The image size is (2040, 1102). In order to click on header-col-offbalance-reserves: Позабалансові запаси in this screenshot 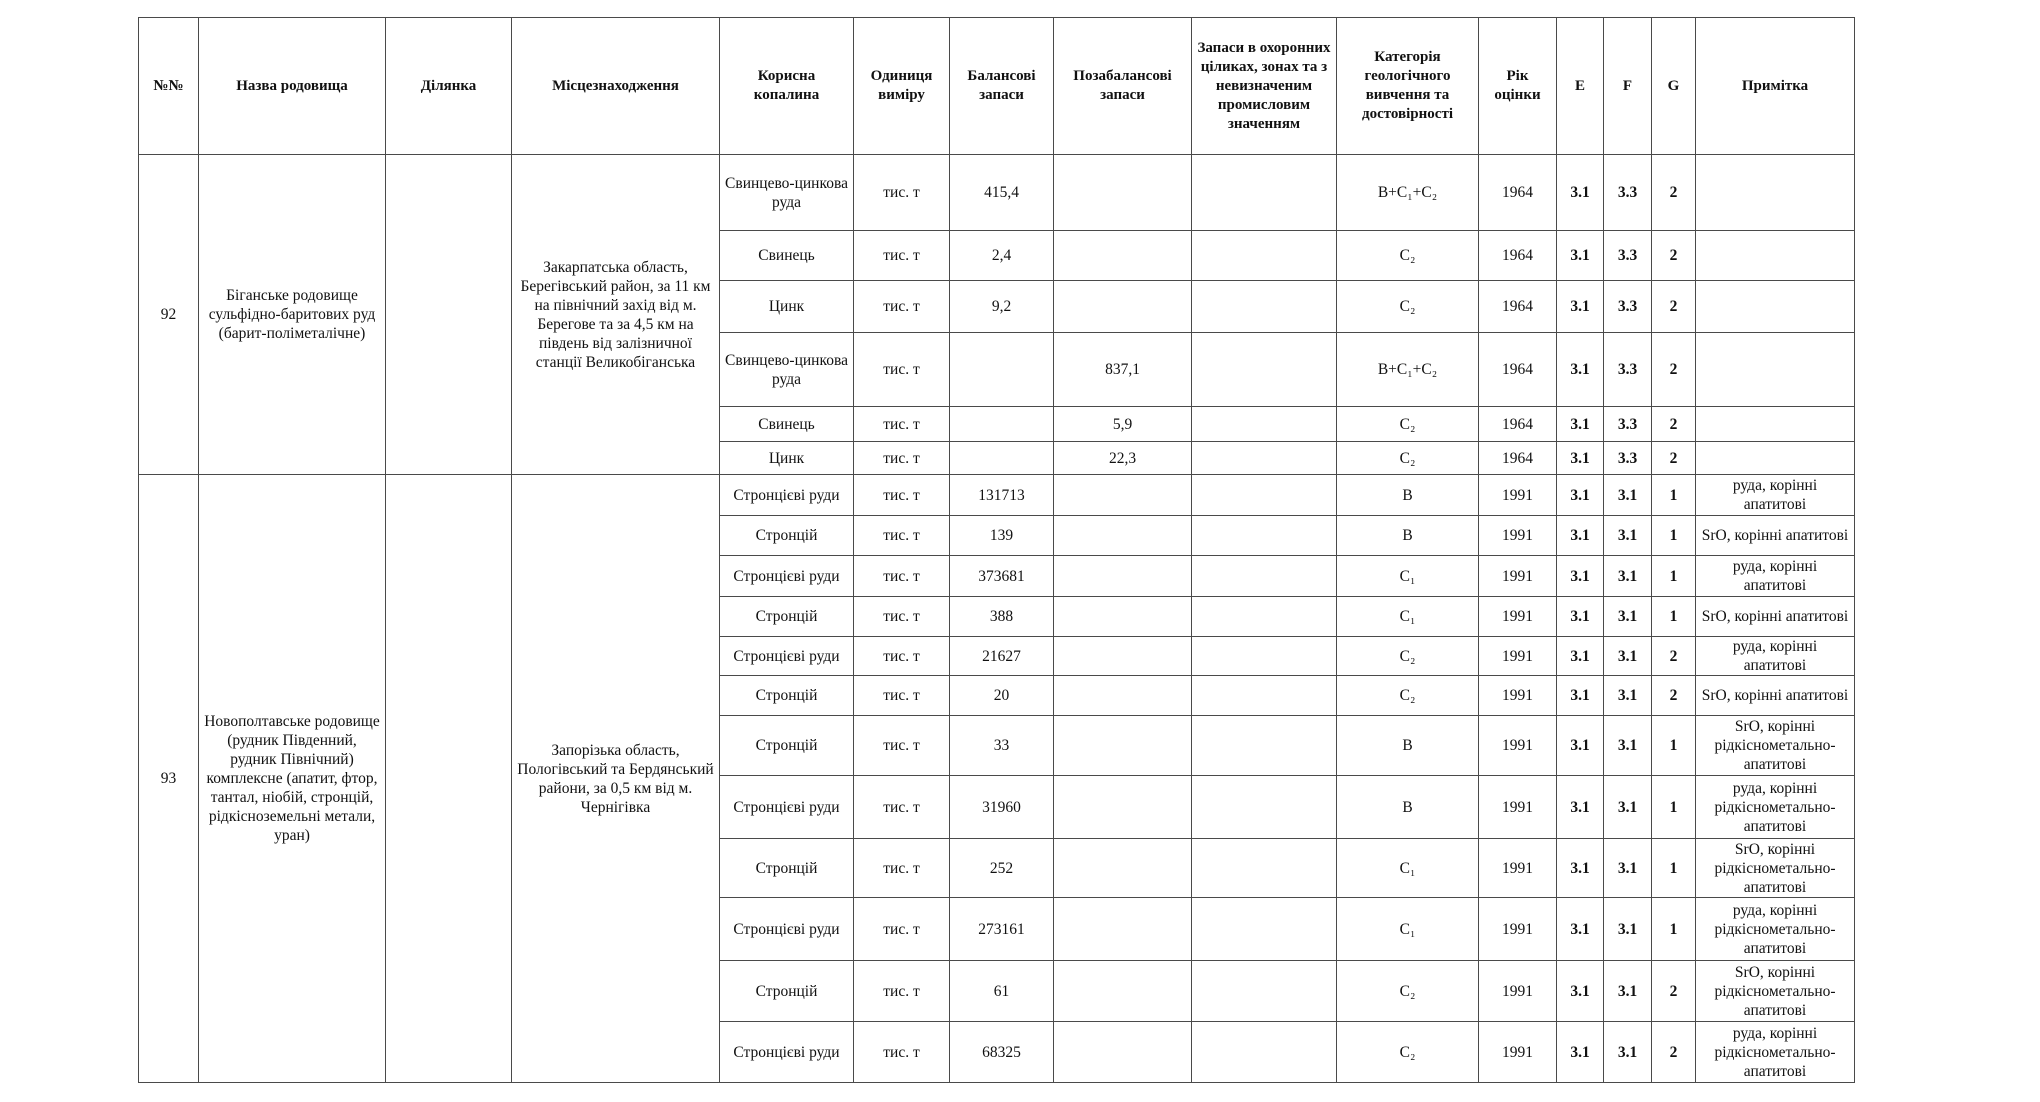, I will do `click(1122, 86)`.